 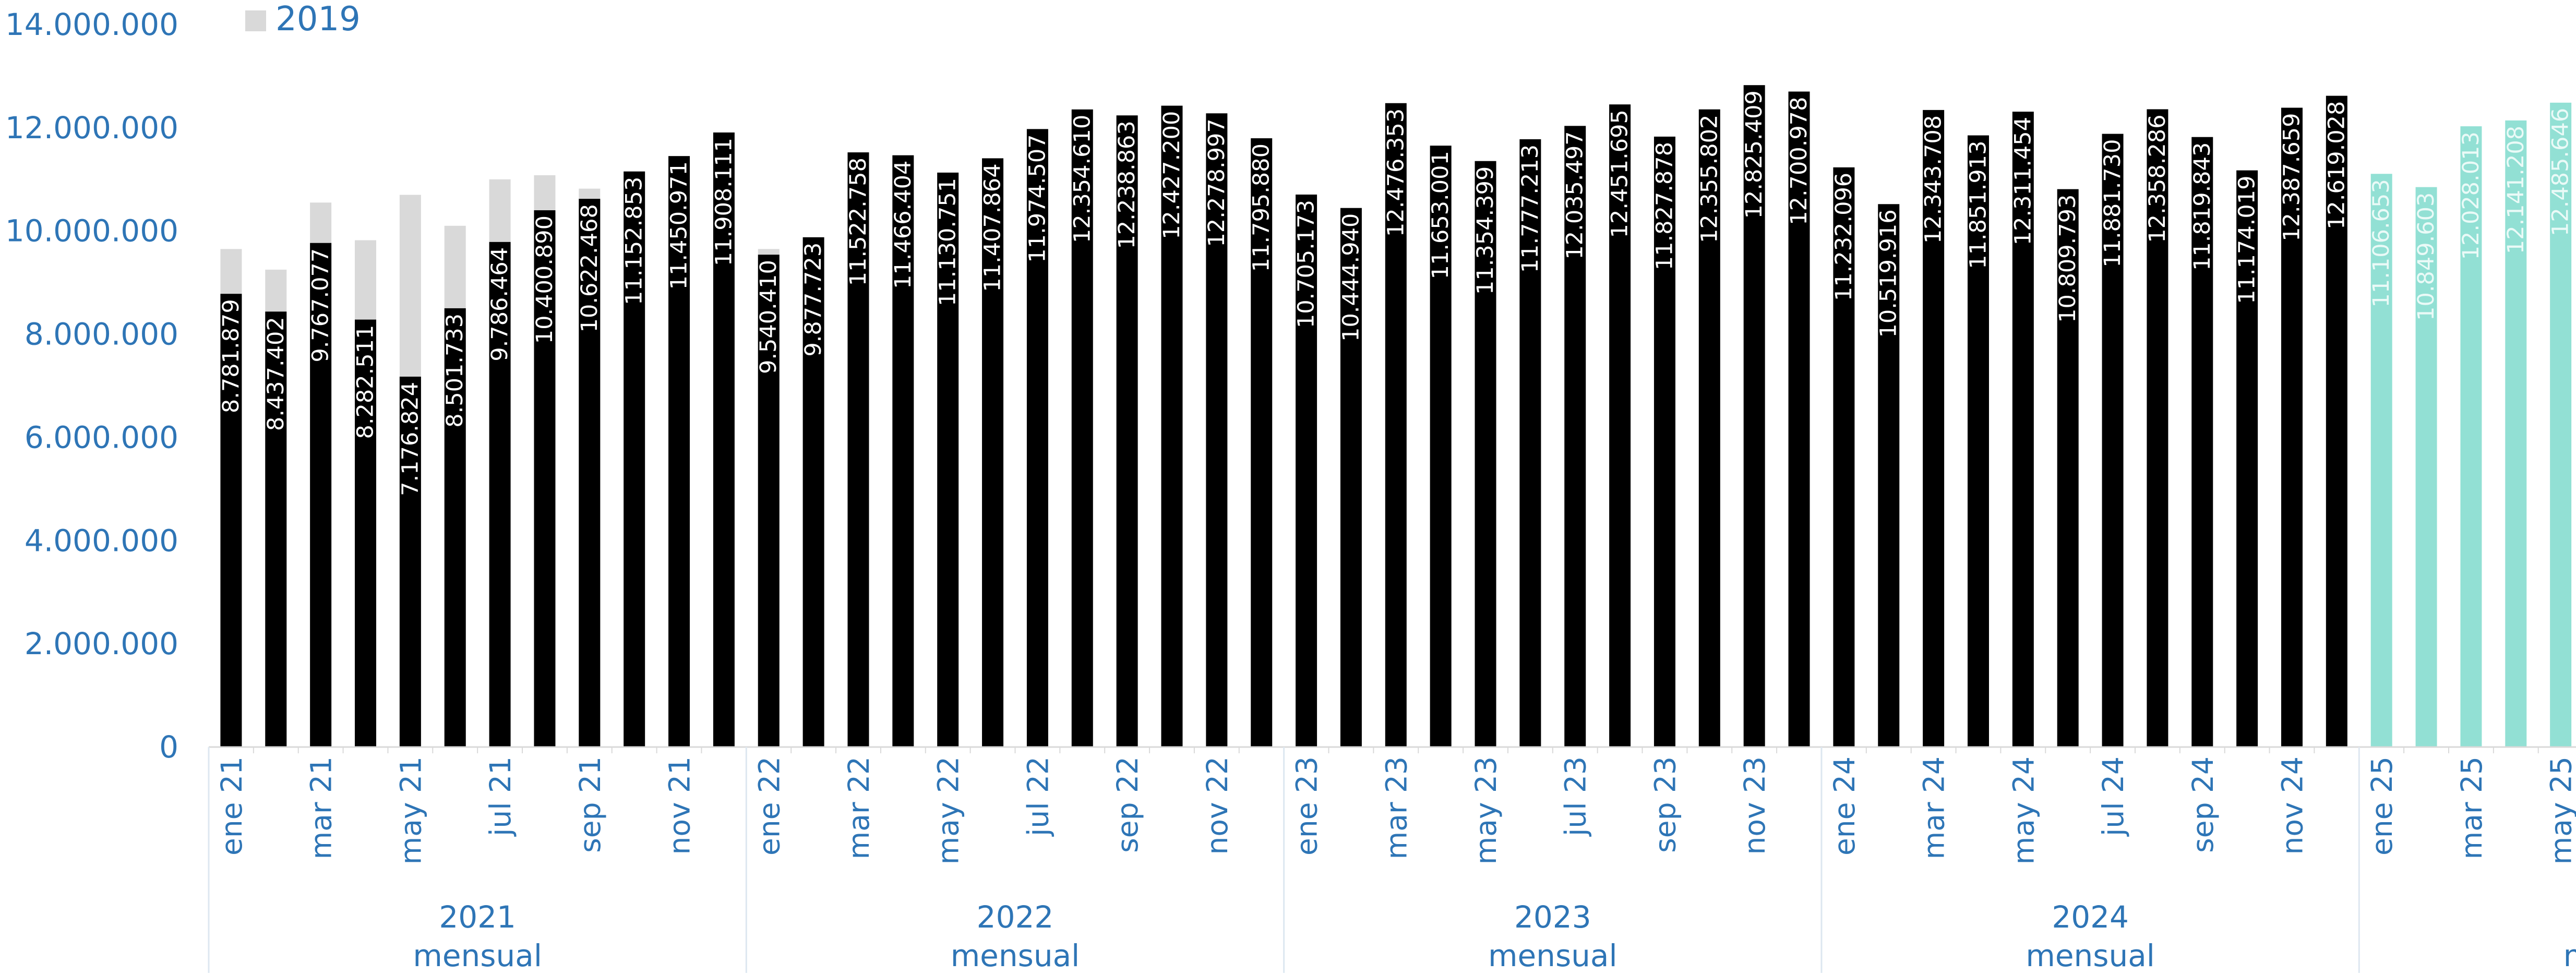 I want to click on data-label: 11.881.730, so click(x=2113, y=204).